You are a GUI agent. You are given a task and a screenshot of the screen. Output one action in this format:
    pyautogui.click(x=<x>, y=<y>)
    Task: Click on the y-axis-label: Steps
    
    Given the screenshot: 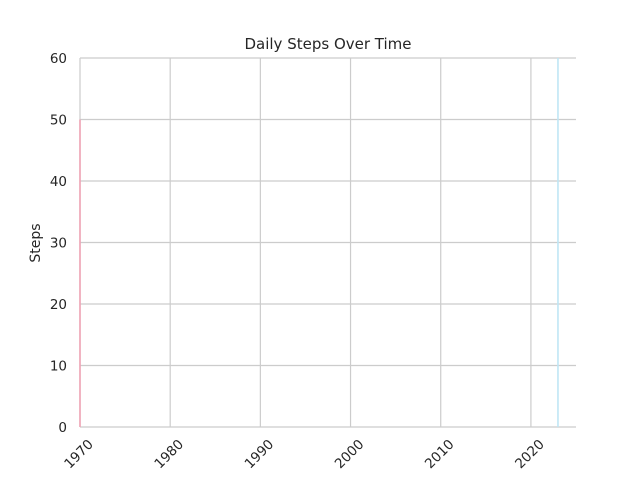 What is the action you would take?
    pyautogui.click(x=36, y=242)
    